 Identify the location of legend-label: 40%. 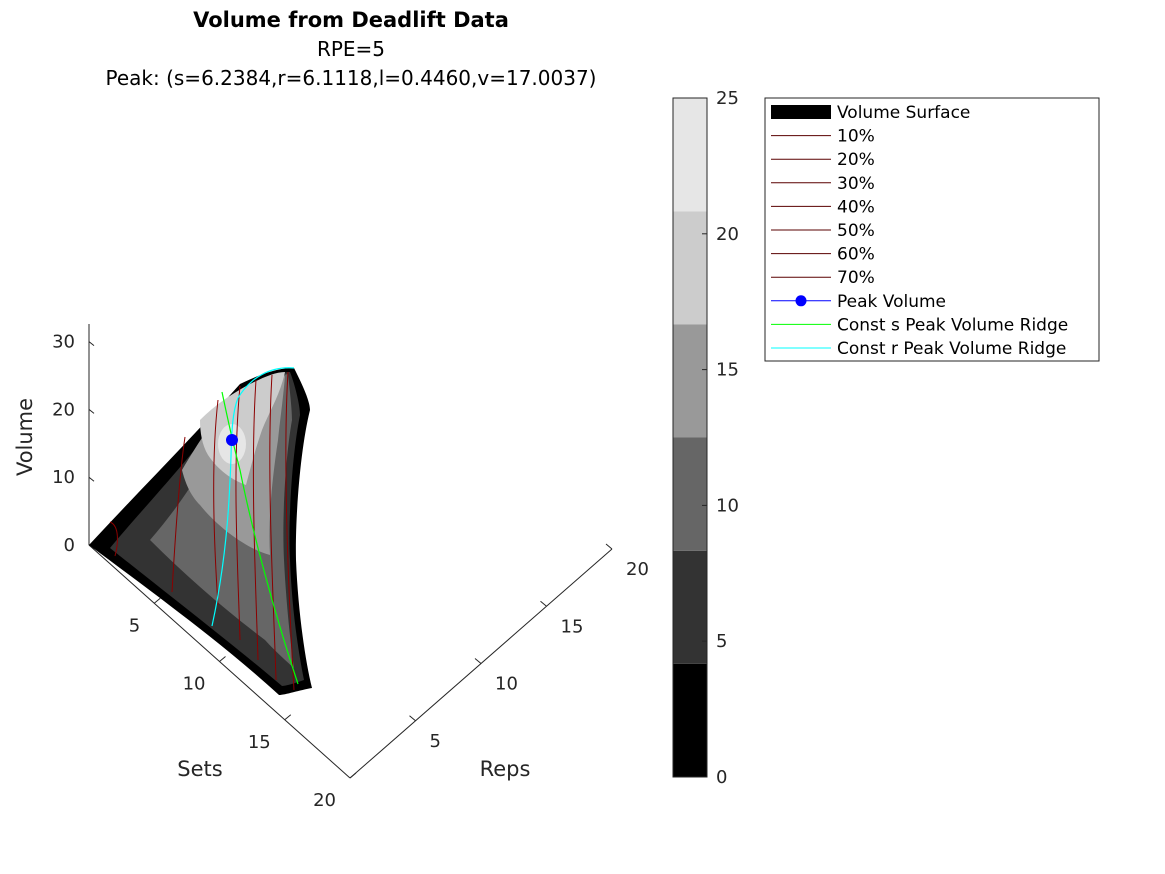
(856, 207).